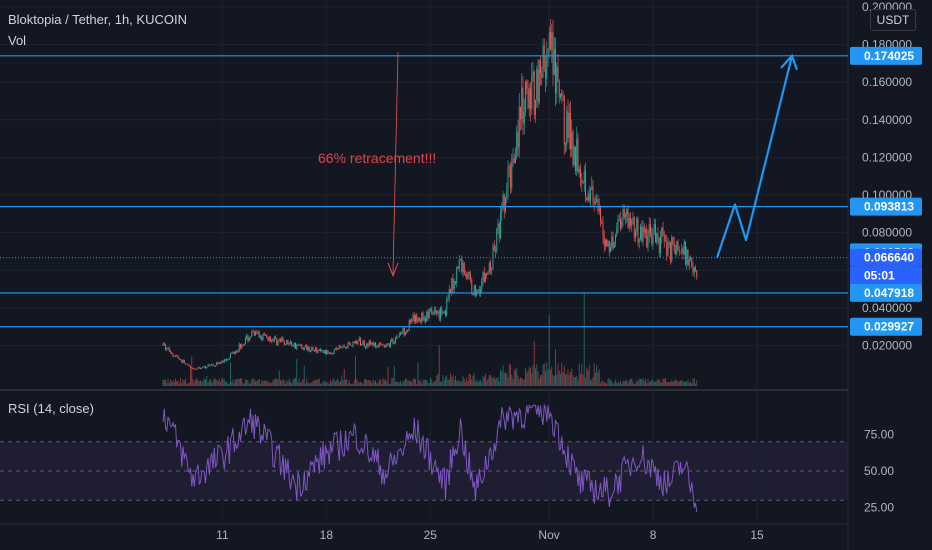  Describe the element at coordinates (889, 327) in the screenshot. I see `price-tag-text: 0.029927` at that location.